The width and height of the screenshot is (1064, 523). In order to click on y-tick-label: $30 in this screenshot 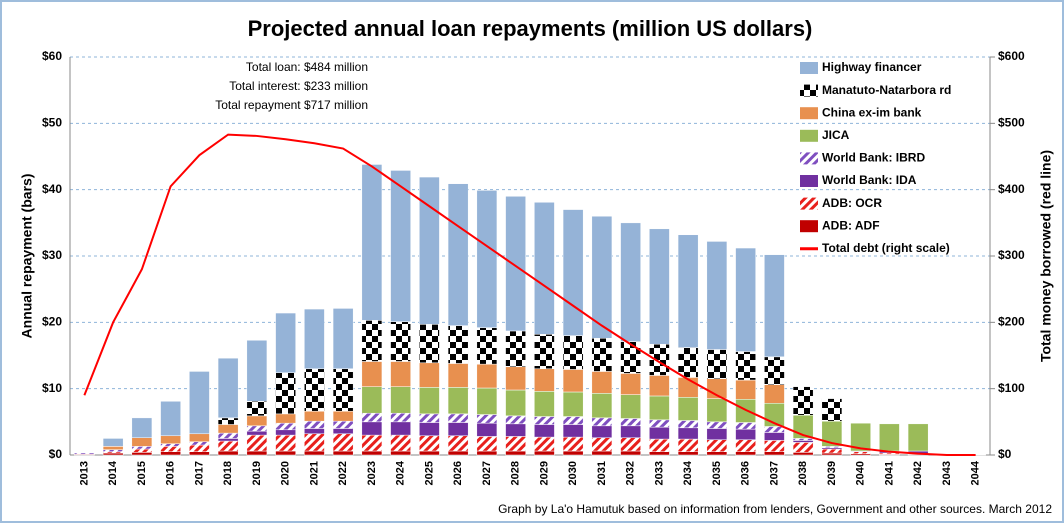, I will do `click(52, 255)`.